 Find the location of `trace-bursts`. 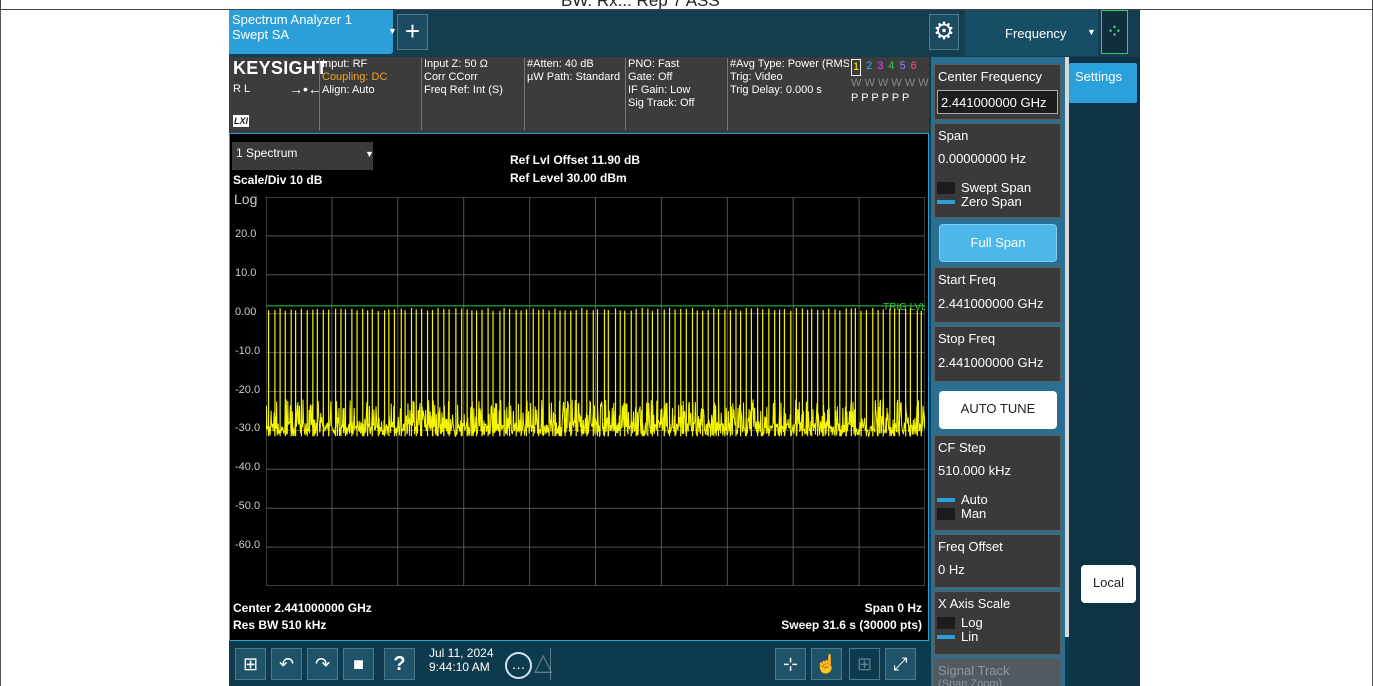

trace-bursts is located at coordinates (594, 372).